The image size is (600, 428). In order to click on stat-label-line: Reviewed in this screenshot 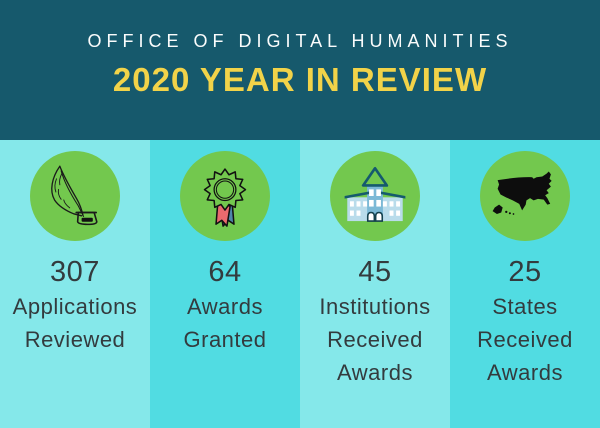, I will do `click(75, 339)`.